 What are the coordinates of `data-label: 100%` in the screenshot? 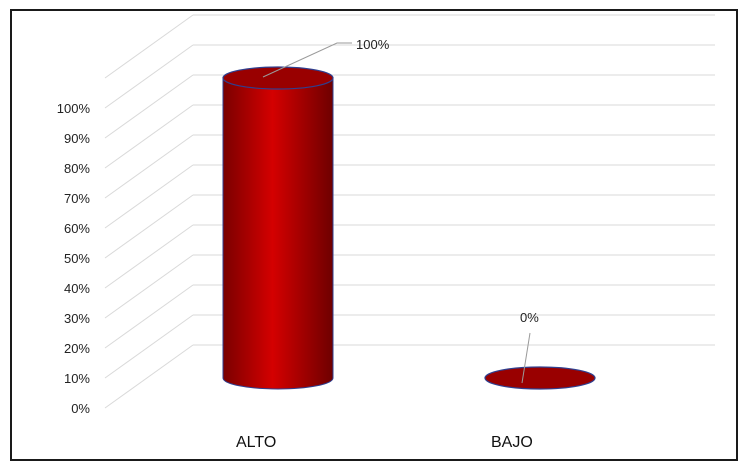 It's located at (373, 44).